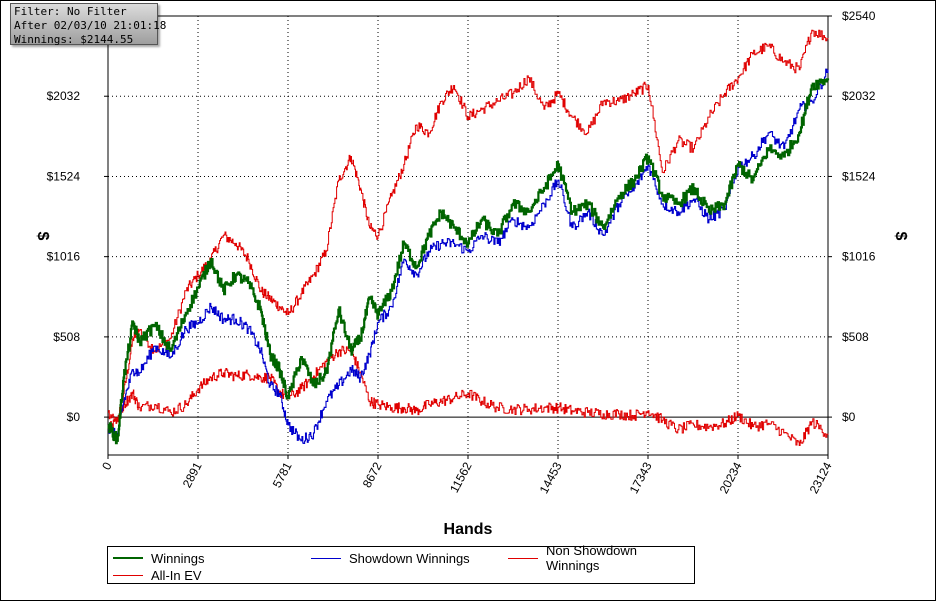 This screenshot has height=601, width=936. I want to click on x-tick-label: 17343, so click(641, 478).